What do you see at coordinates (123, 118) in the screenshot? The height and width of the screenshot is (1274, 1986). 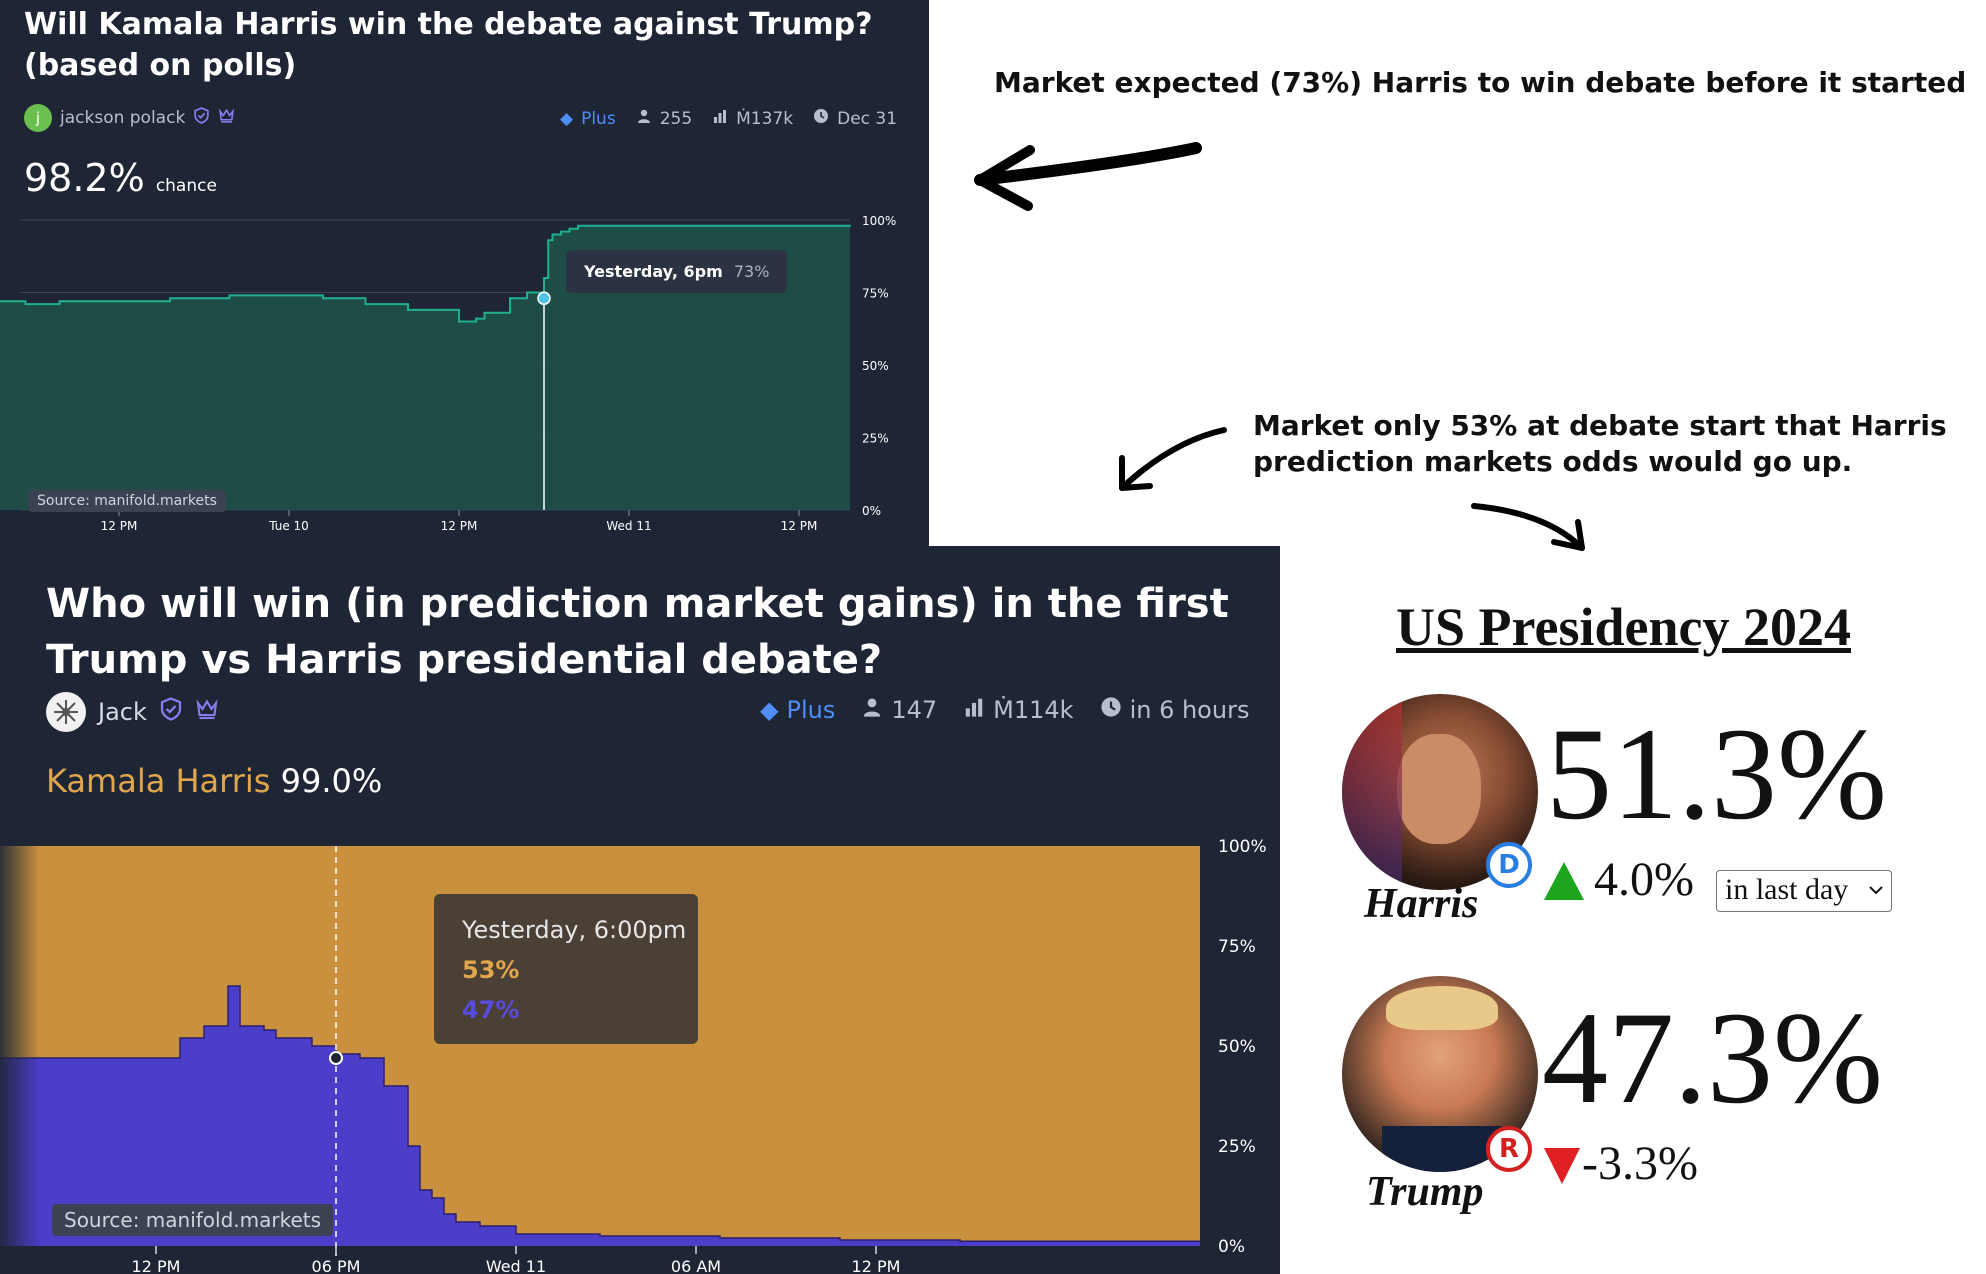 I see `creator-name: jackson polack` at bounding box center [123, 118].